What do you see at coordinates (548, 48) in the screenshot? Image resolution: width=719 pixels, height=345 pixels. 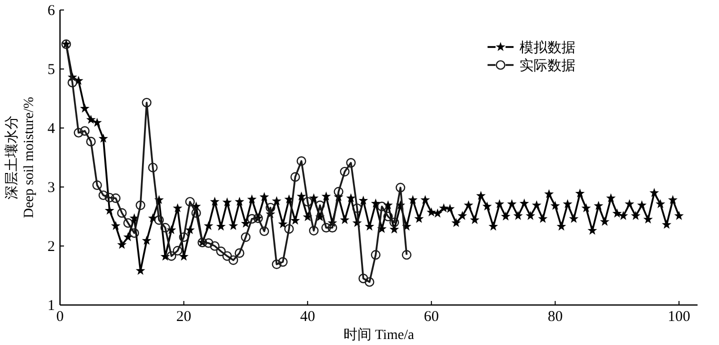 I see `legend-label: 模拟数据` at bounding box center [548, 48].